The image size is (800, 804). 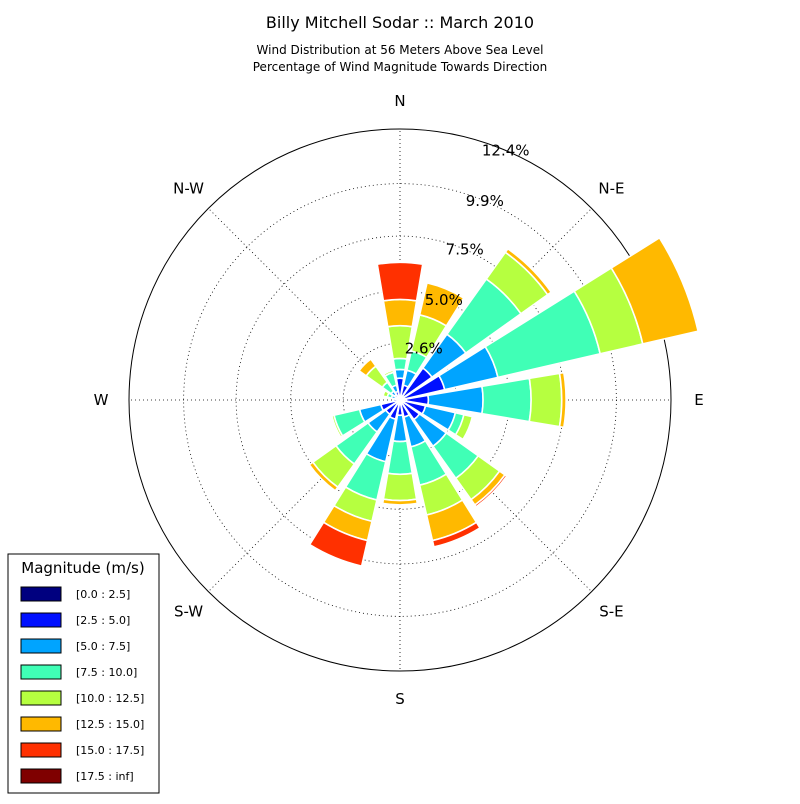 I want to click on direction-label: N-W, so click(x=188, y=189).